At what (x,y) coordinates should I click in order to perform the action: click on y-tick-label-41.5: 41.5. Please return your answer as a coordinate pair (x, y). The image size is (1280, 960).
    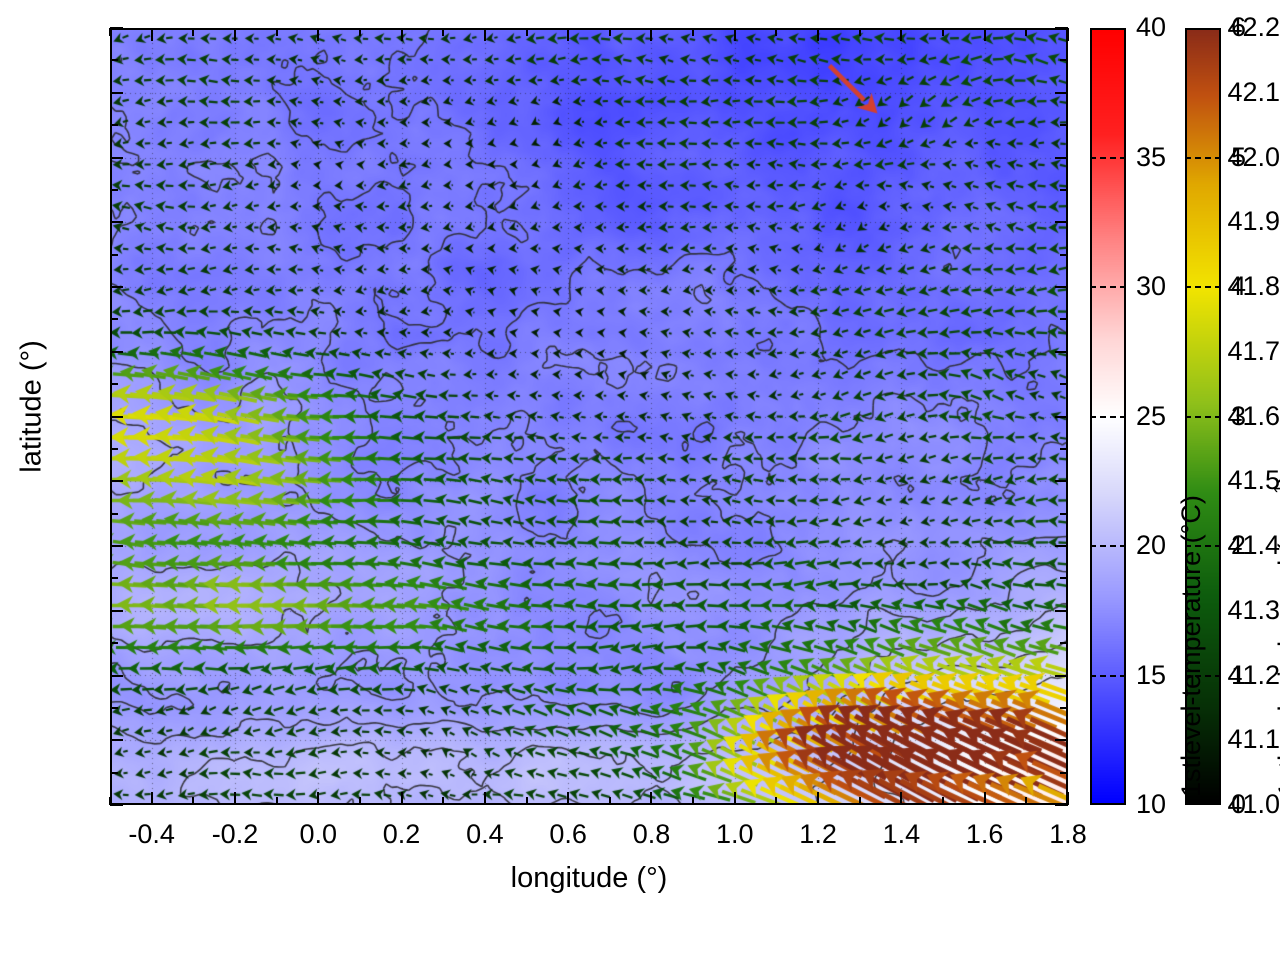
    Looking at the image, I should click on (1253, 480).